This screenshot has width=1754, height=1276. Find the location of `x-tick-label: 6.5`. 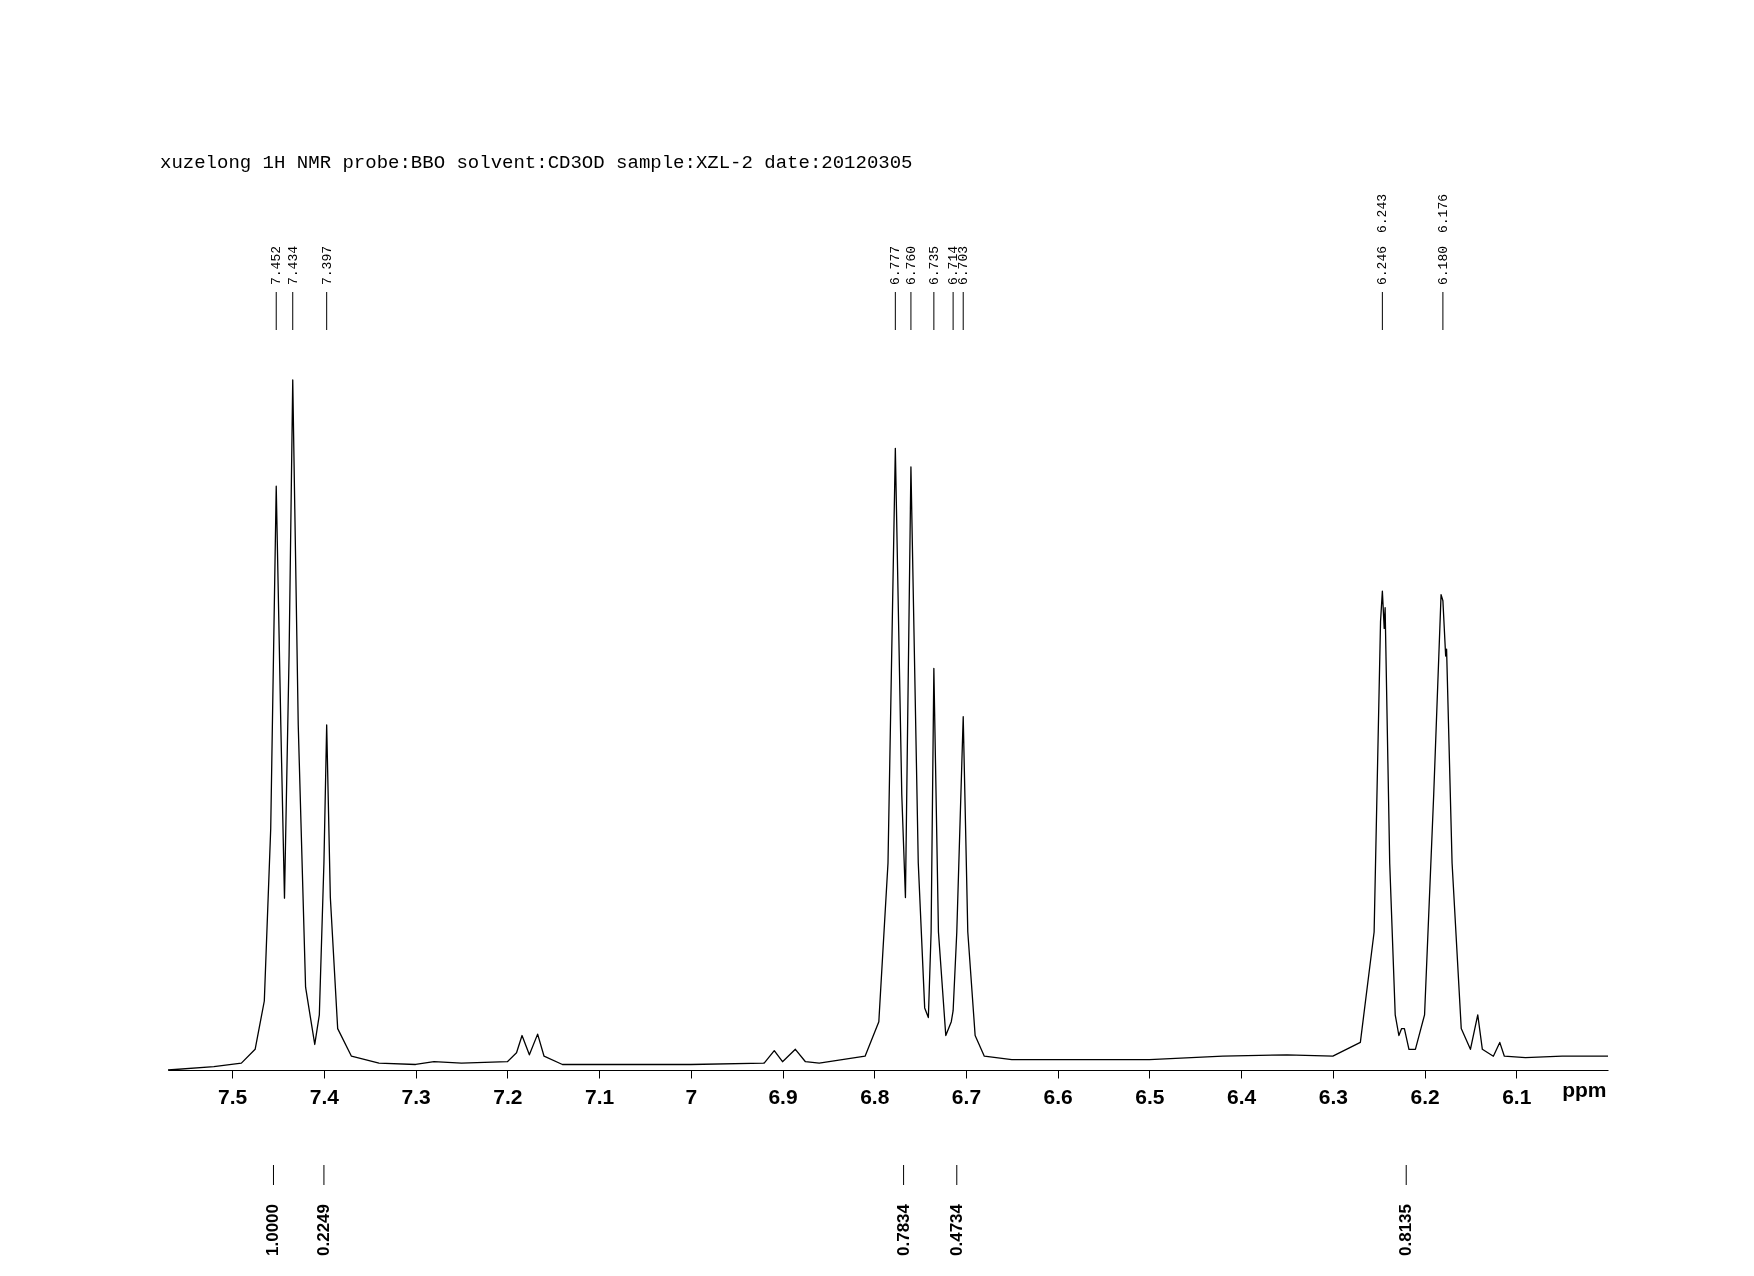

x-tick-label: 6.5 is located at coordinates (1150, 1096).